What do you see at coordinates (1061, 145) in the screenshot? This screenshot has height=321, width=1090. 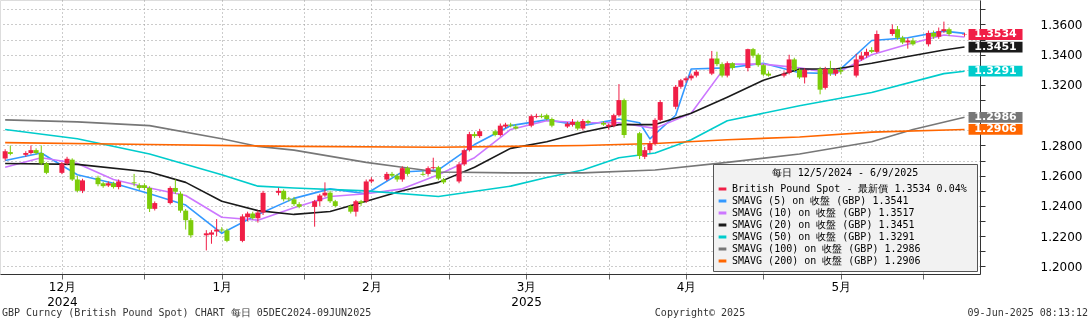 I see `y-tick-label: 1.2800` at bounding box center [1061, 145].